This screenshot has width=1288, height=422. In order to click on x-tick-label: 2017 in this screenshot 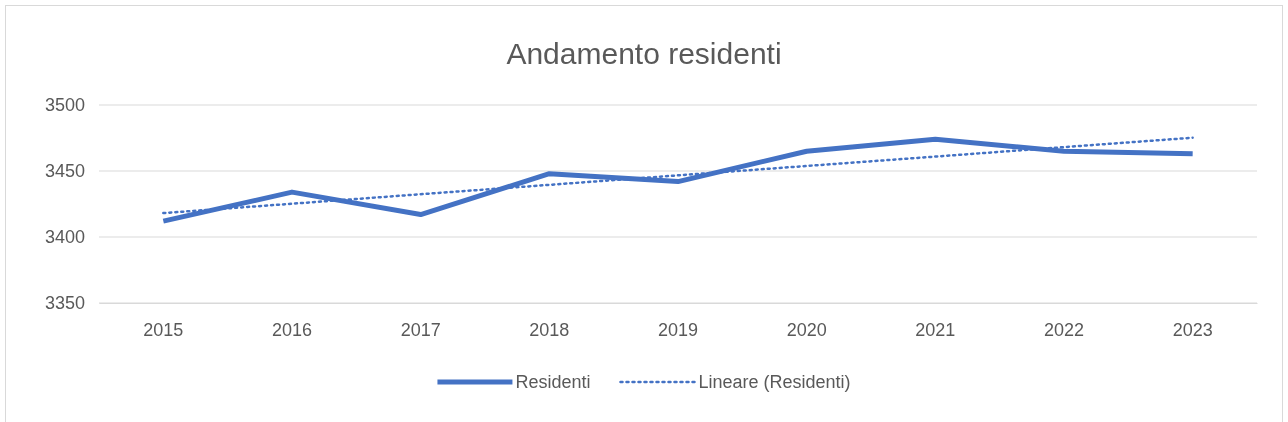, I will do `click(420, 329)`.